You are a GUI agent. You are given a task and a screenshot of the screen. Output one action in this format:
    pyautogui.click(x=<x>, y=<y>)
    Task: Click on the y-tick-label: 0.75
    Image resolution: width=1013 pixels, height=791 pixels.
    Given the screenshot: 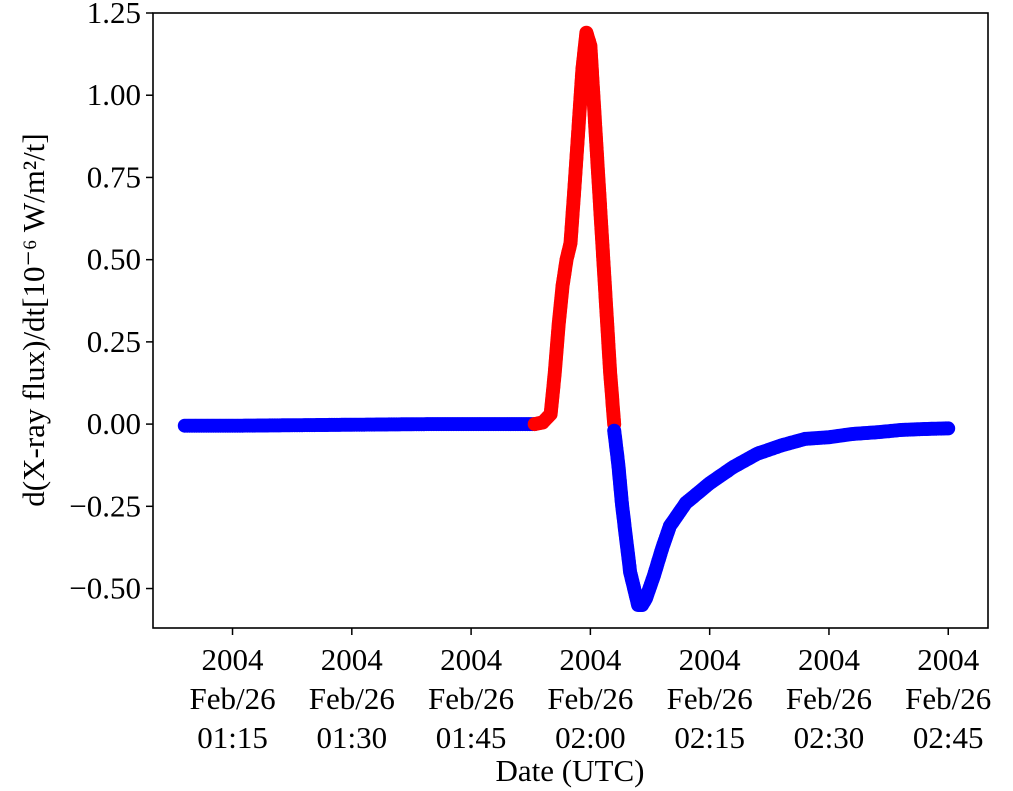 What is the action you would take?
    pyautogui.click(x=114, y=176)
    